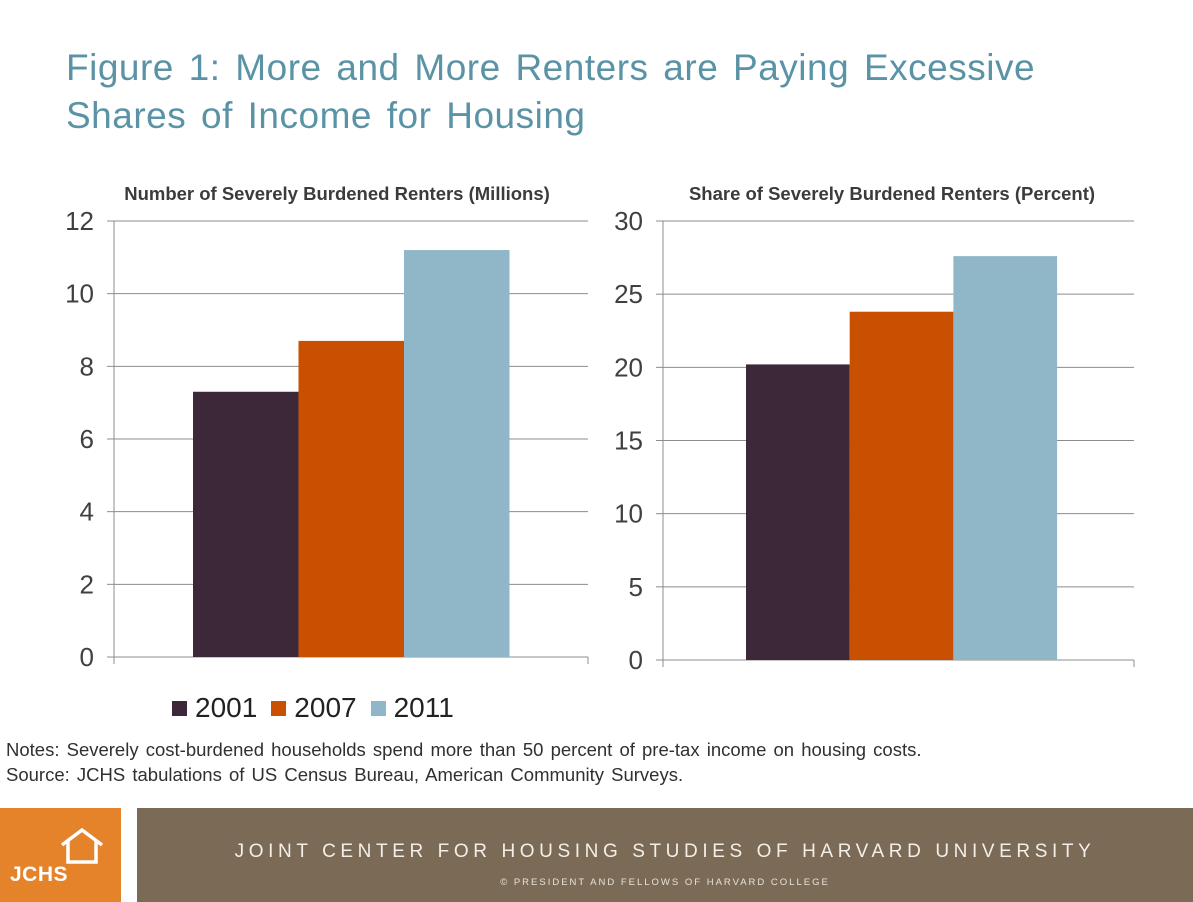  I want to click on jchs-logo: JCHS, so click(60, 855).